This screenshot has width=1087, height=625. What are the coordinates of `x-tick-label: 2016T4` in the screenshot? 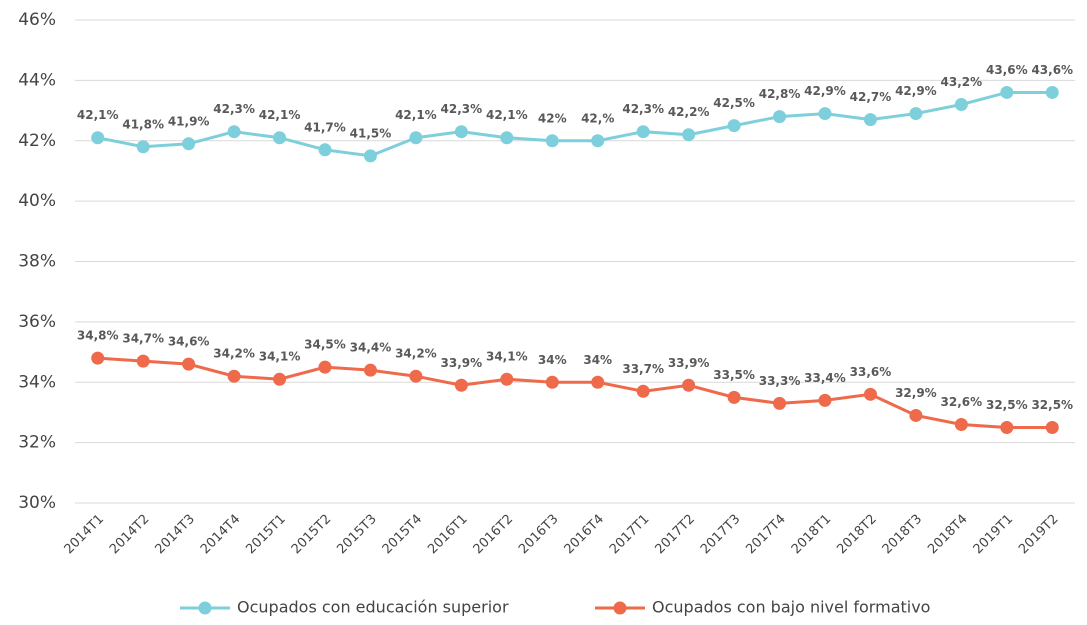 It's located at (584, 534).